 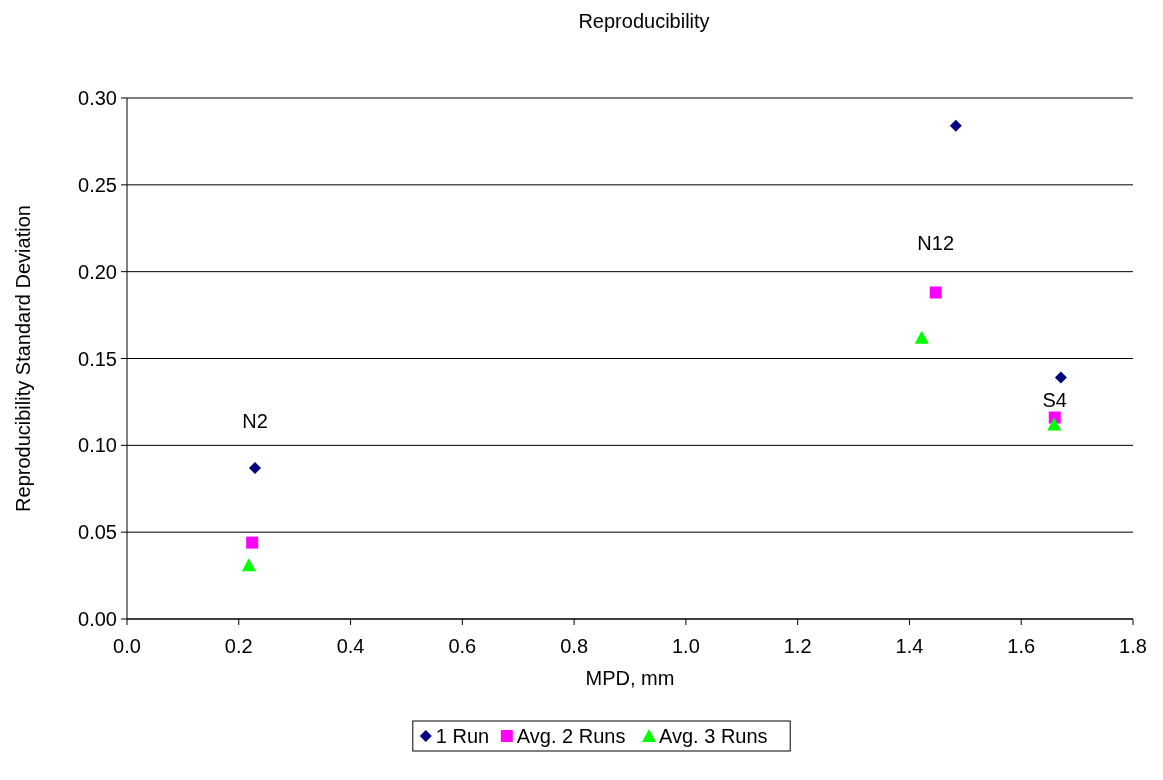 What do you see at coordinates (713, 736) in the screenshot?
I see `legend-label: Avg. 3 Runs` at bounding box center [713, 736].